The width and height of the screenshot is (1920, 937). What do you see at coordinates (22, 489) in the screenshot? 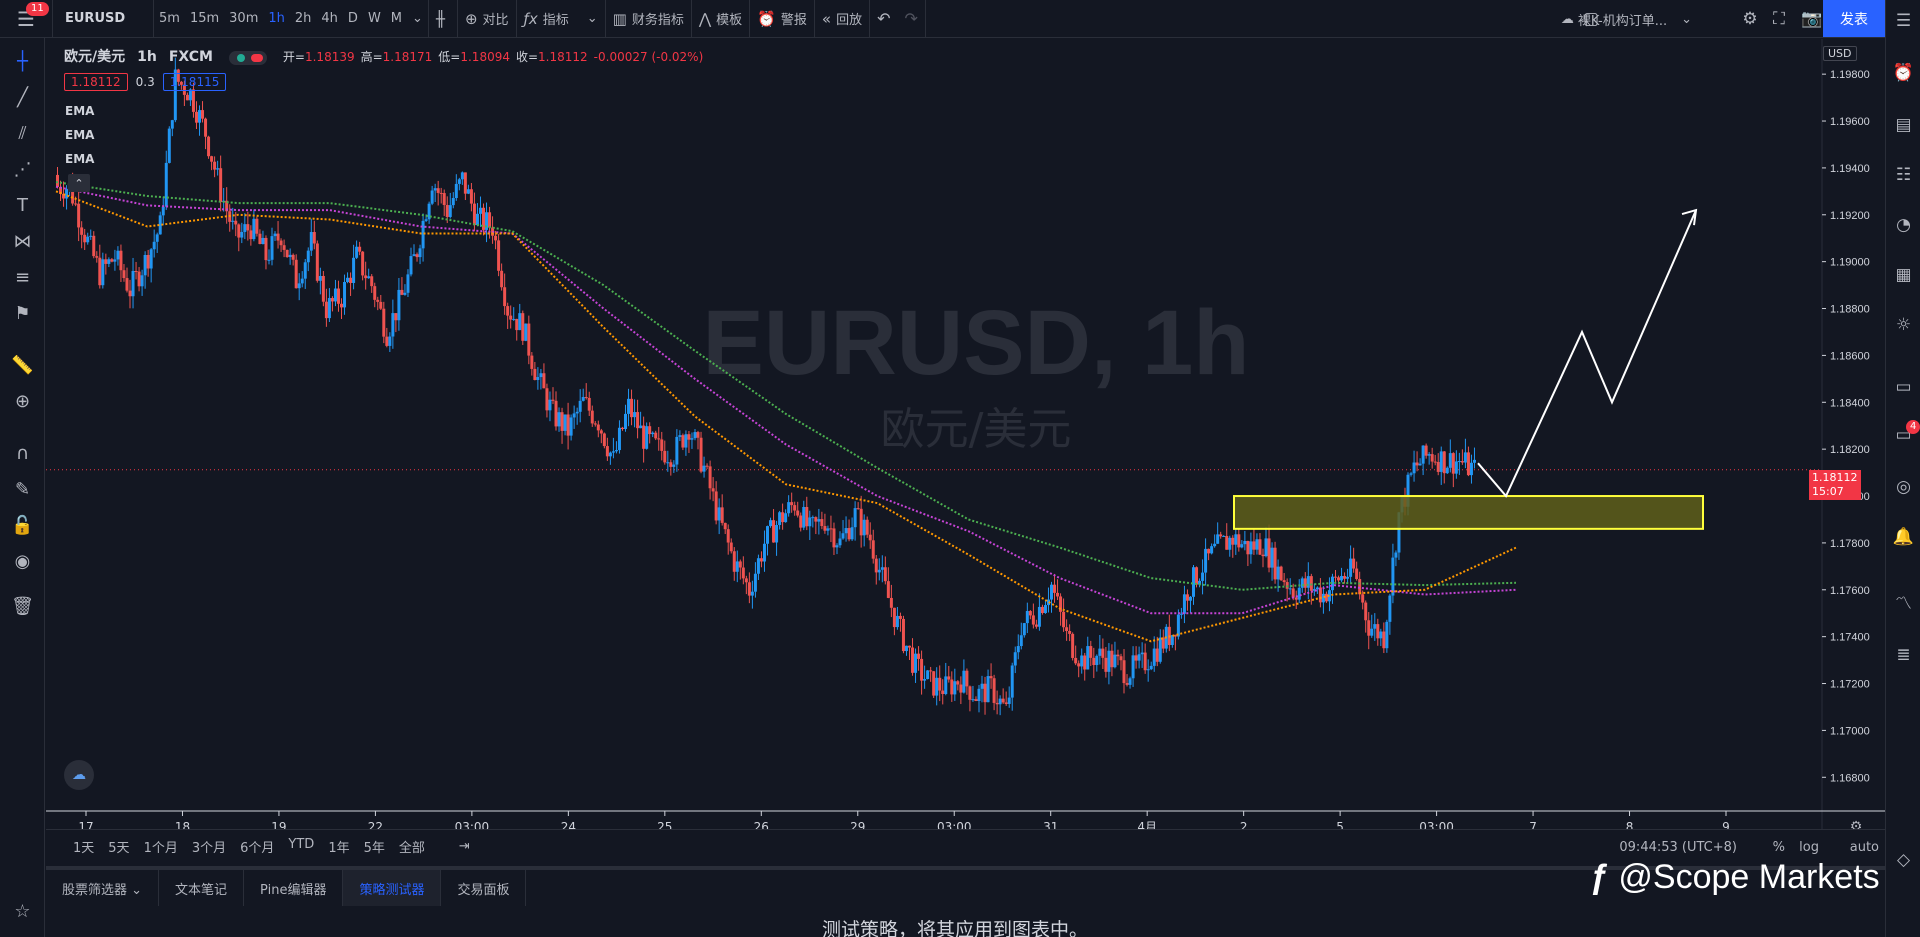
I see `lock-drawing-tool: ✎` at bounding box center [22, 489].